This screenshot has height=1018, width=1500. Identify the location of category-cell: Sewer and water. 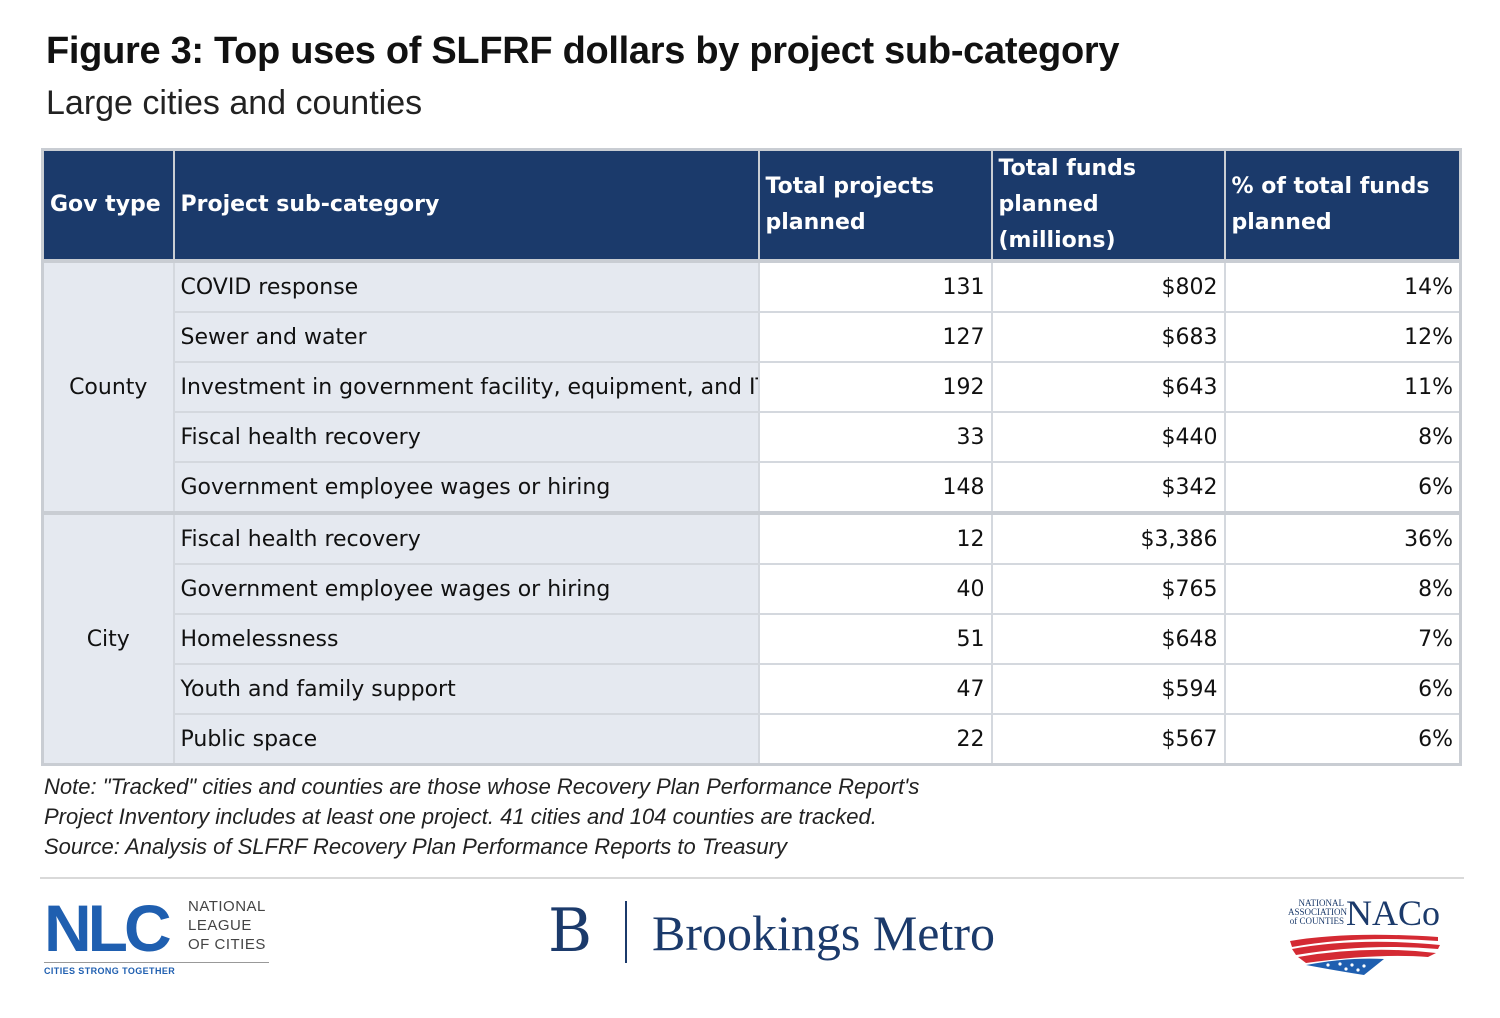
(466, 337).